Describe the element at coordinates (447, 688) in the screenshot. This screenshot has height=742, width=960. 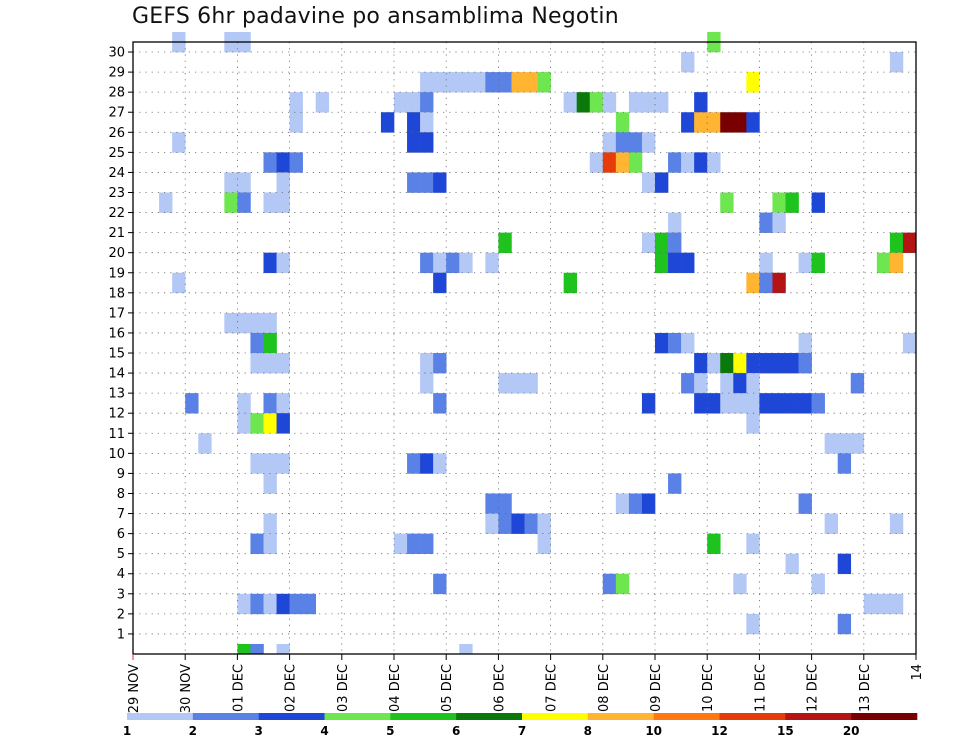
I see `x-tick-label: 05 DEC` at that location.